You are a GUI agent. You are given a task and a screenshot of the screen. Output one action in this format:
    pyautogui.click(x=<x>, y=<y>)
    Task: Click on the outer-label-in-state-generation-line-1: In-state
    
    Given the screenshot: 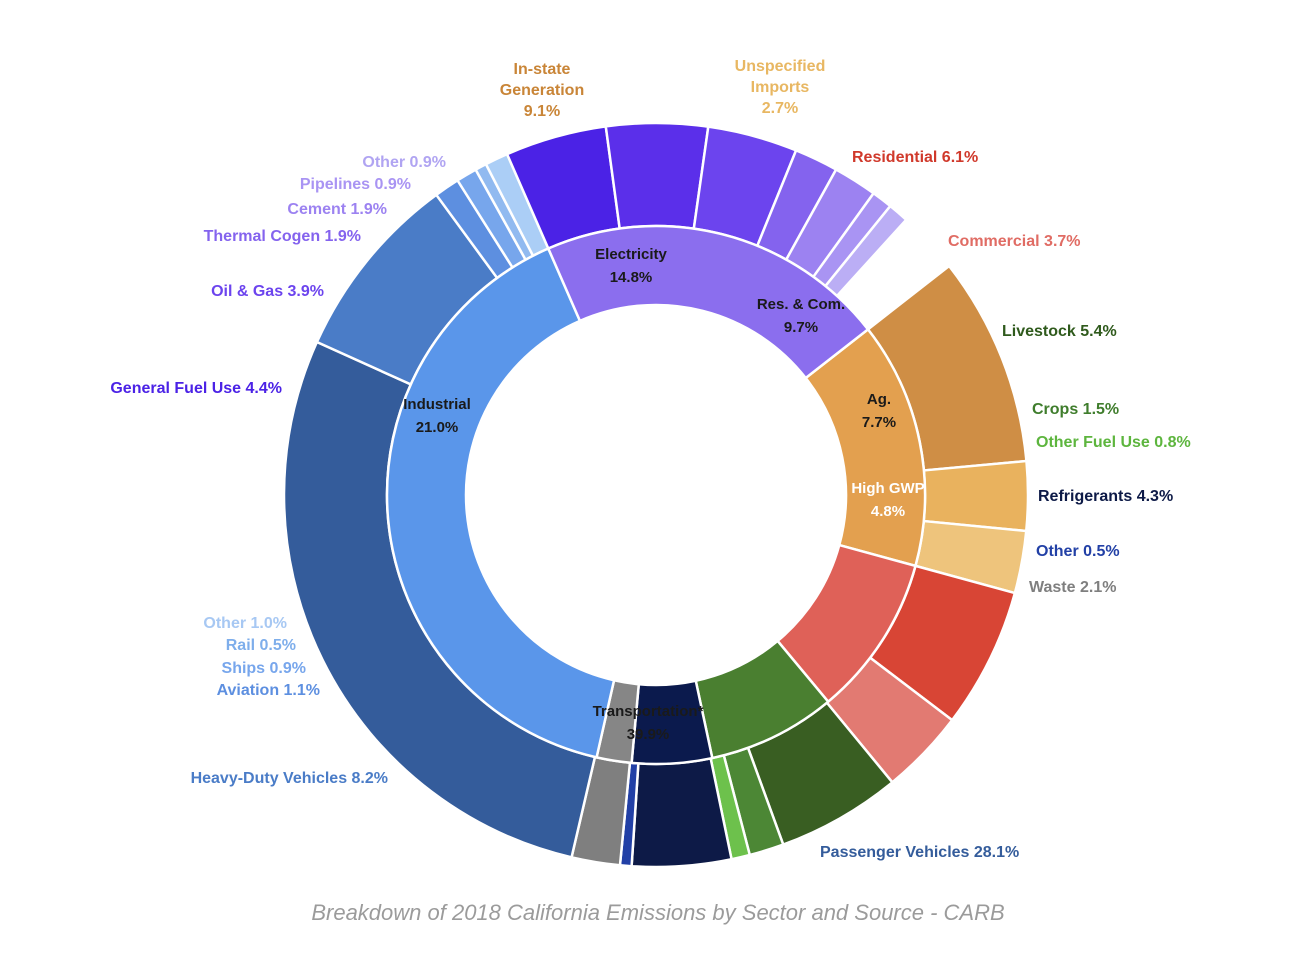 What is the action you would take?
    pyautogui.click(x=542, y=69)
    